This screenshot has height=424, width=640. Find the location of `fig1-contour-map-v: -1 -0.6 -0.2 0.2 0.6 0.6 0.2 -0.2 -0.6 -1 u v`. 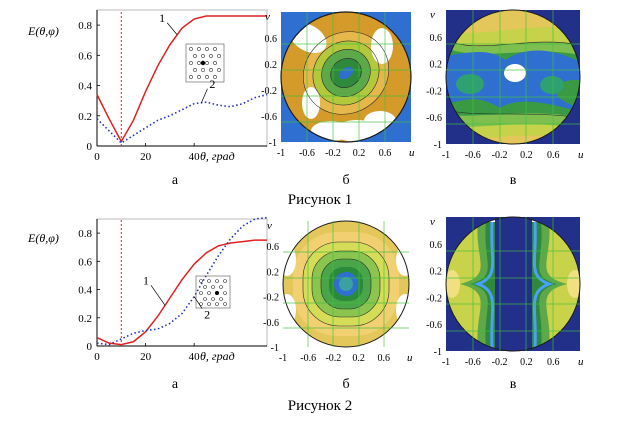

fig1-contour-map-v: -1 -0.6 -0.2 0.2 0.6 0.6 0.2 -0.2 -0.6 -1 u v is located at coordinates (505, 85).